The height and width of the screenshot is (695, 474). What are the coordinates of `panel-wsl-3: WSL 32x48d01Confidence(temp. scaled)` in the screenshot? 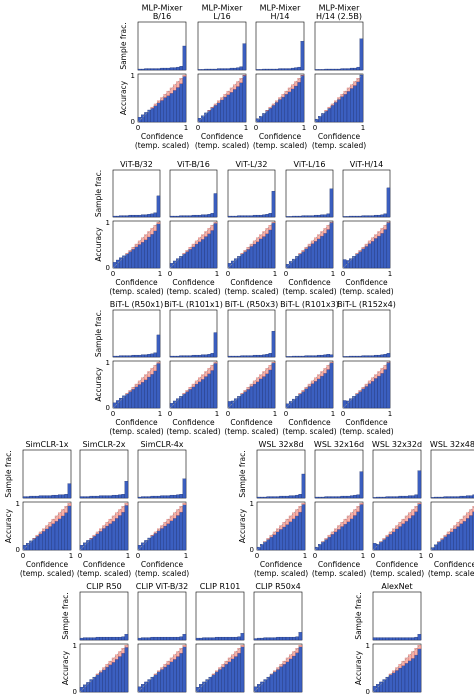 It's located at (451, 509).